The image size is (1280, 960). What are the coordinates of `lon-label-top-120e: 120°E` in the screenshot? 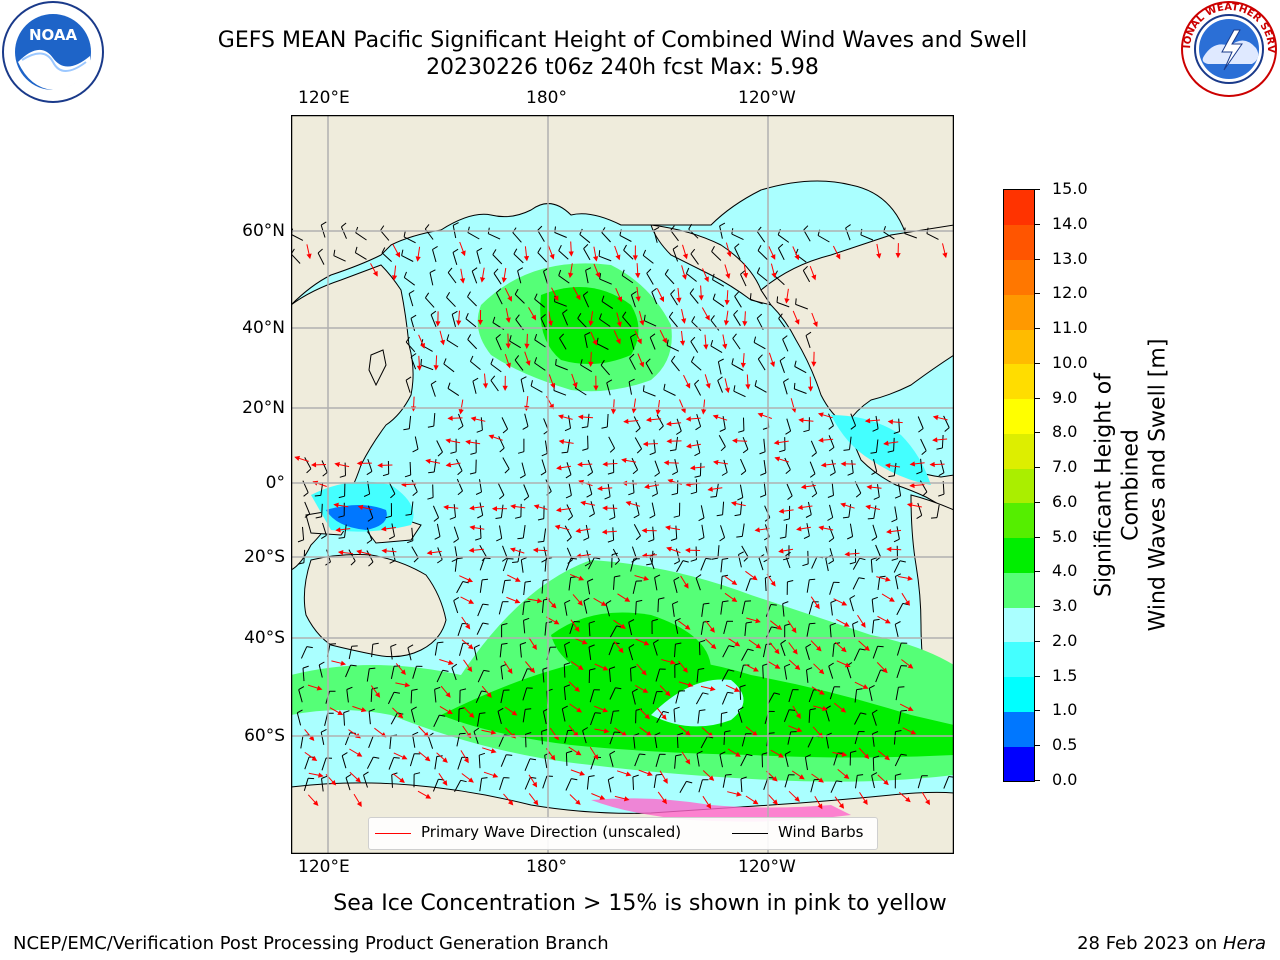 It's located at (324, 98).